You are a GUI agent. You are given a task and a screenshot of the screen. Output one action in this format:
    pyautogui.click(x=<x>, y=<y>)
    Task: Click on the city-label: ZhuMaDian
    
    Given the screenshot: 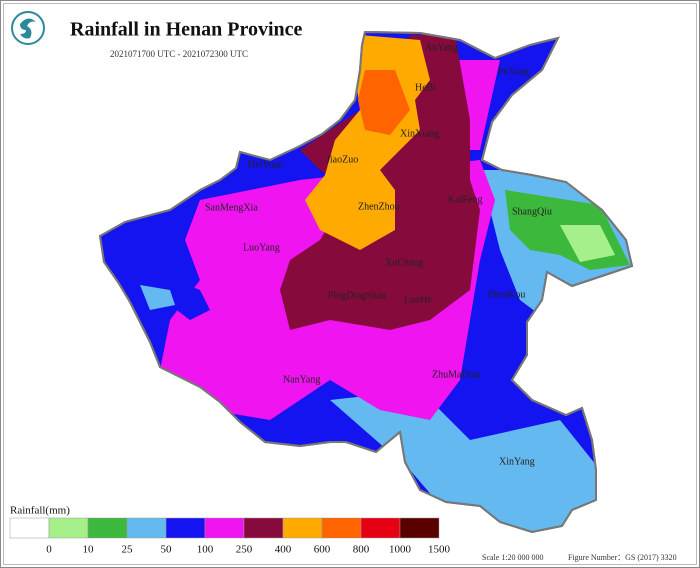 What is the action you would take?
    pyautogui.click(x=456, y=374)
    